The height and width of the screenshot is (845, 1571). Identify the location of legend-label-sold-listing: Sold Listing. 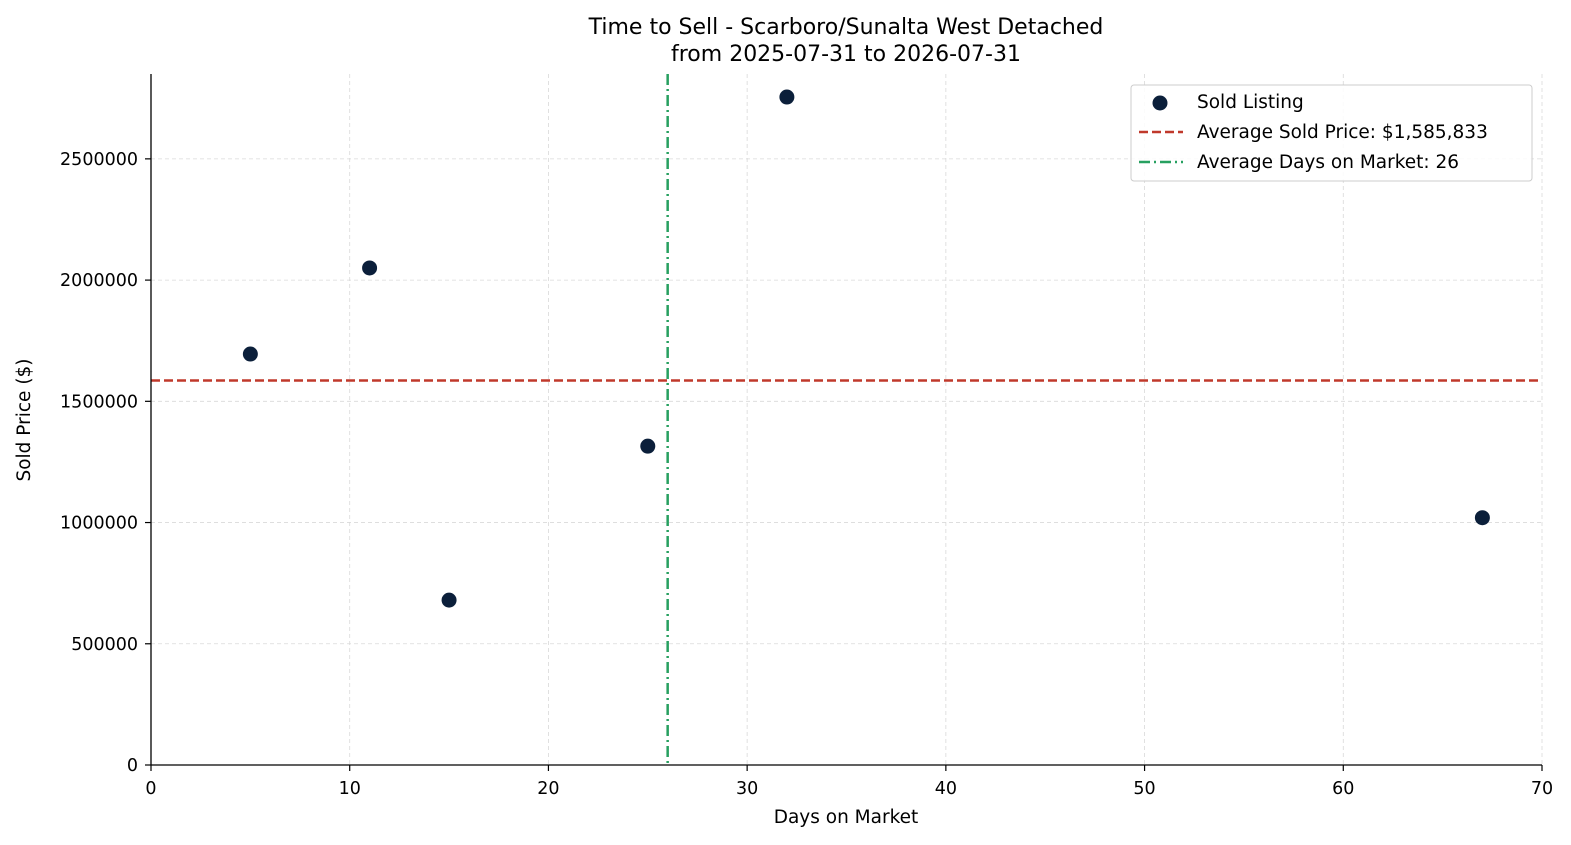
(1250, 102).